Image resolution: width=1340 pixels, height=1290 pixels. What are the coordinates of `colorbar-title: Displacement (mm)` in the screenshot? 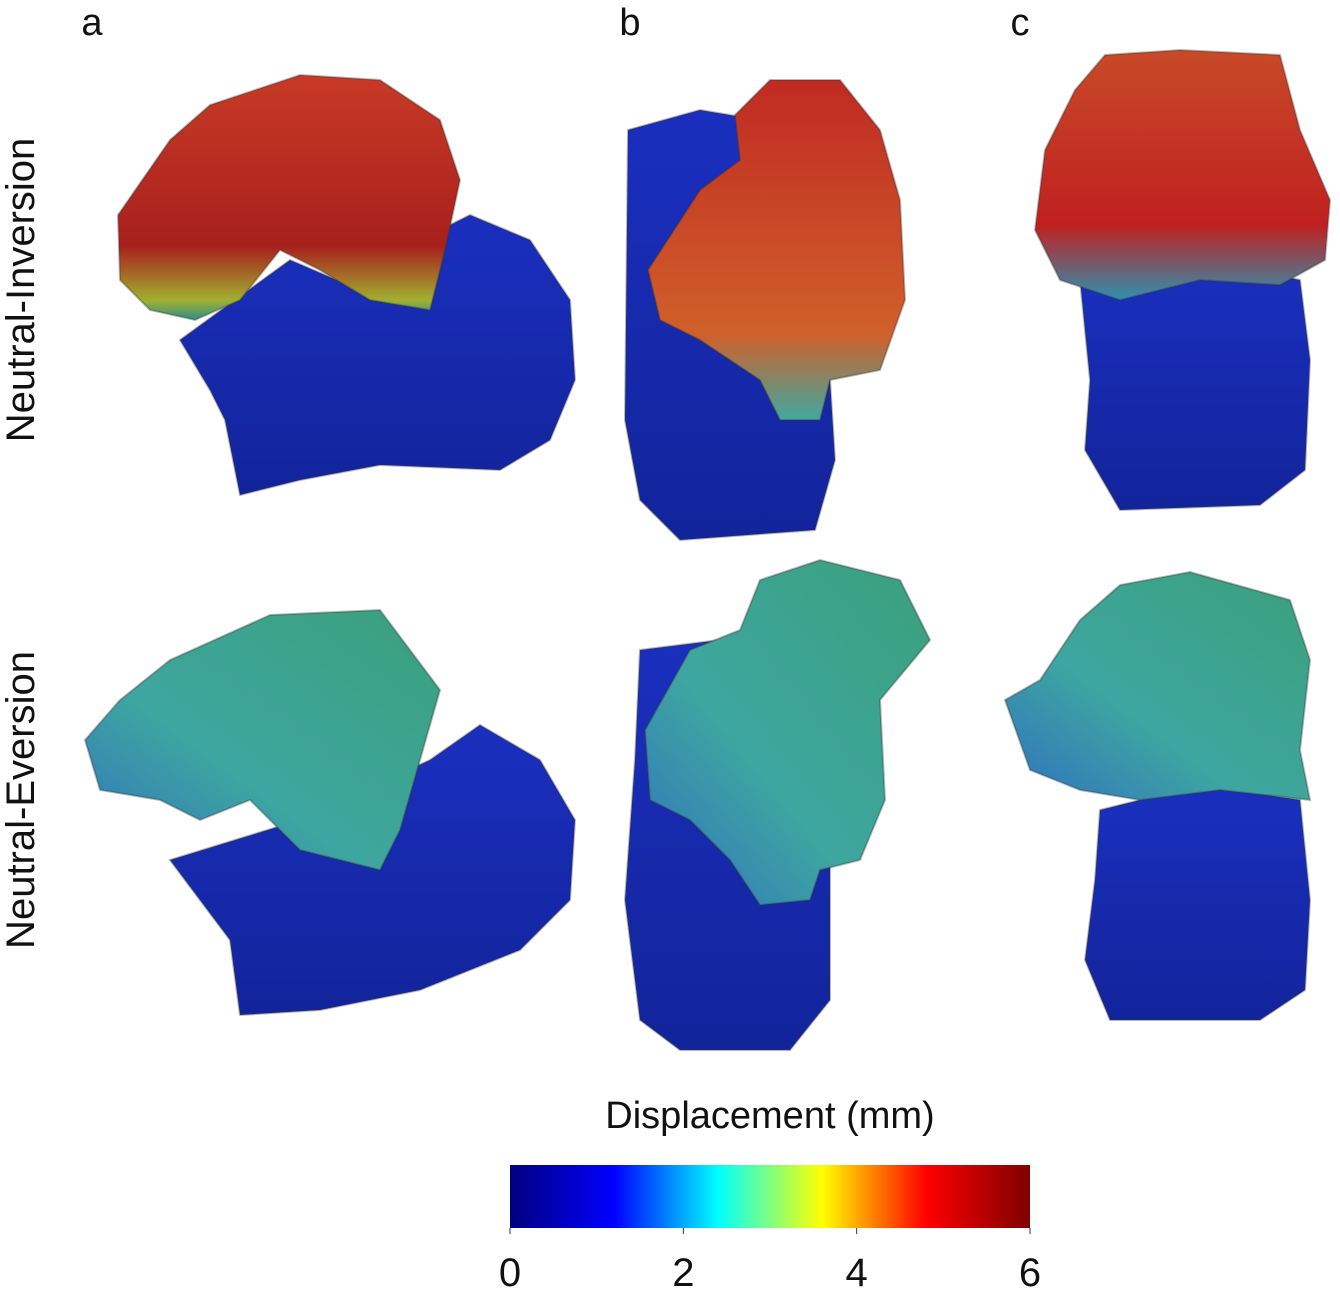 It's located at (769, 1116).